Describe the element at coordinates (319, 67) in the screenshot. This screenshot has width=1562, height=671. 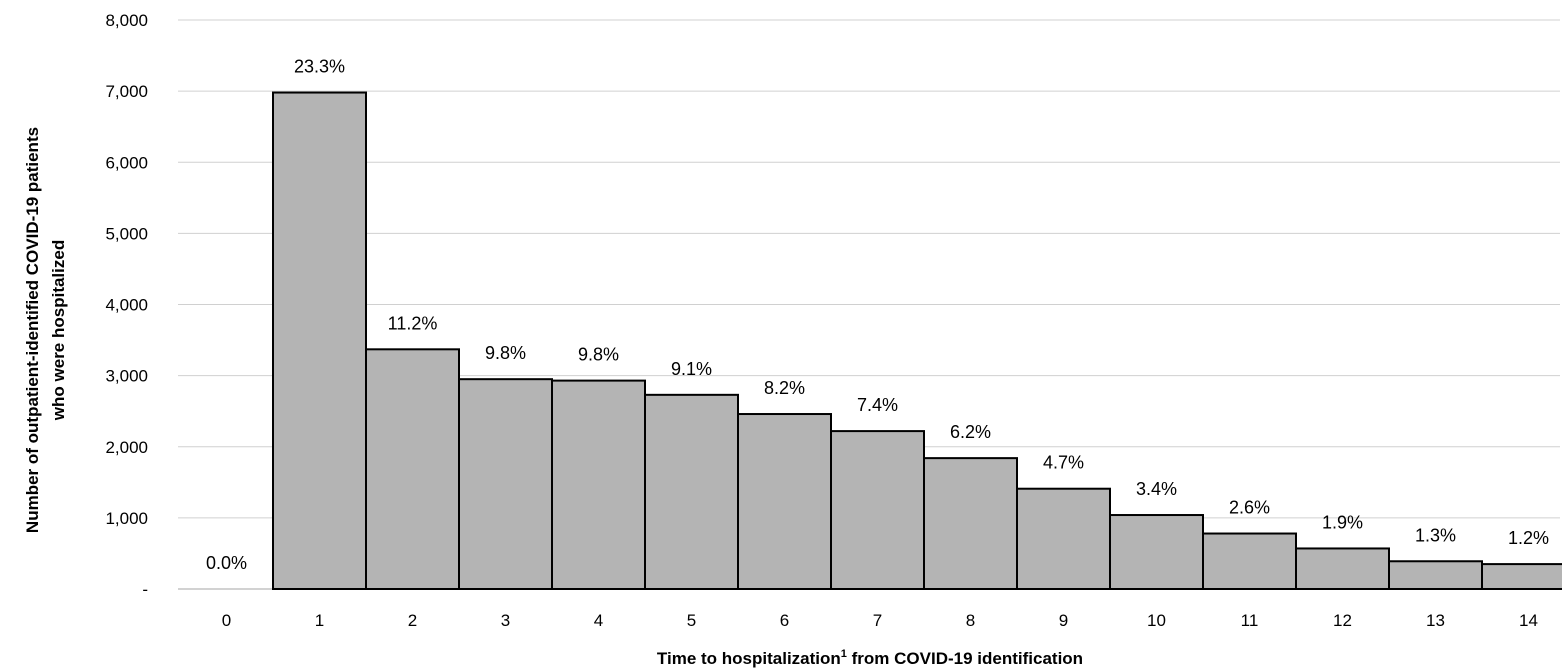
I see `data-label: 23.3%` at that location.